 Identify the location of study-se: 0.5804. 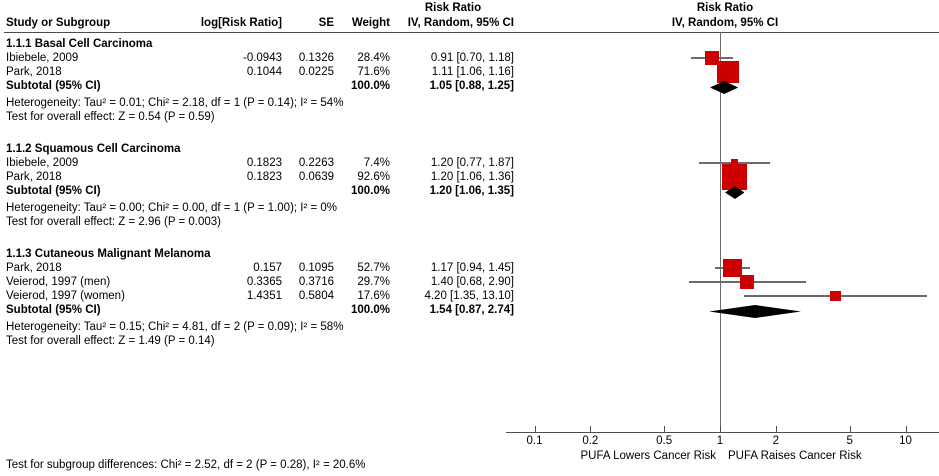
(316, 296).